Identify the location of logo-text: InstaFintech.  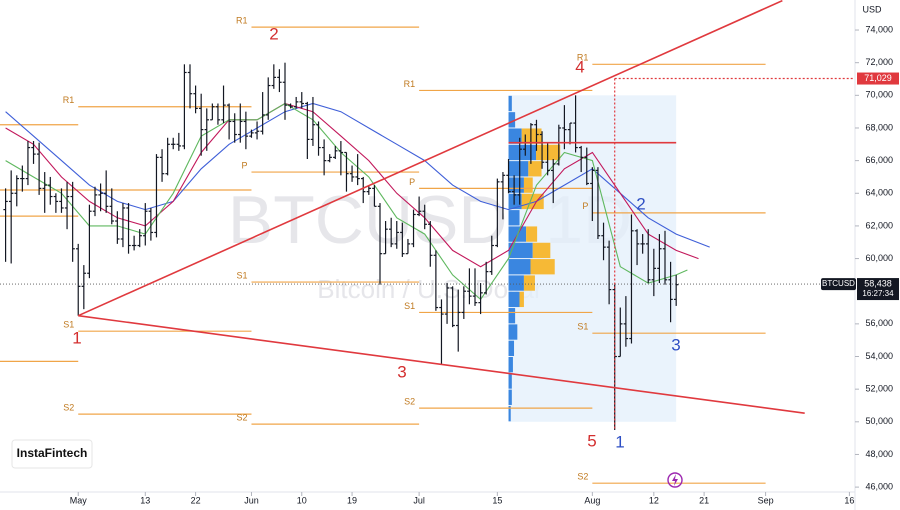
(52, 453).